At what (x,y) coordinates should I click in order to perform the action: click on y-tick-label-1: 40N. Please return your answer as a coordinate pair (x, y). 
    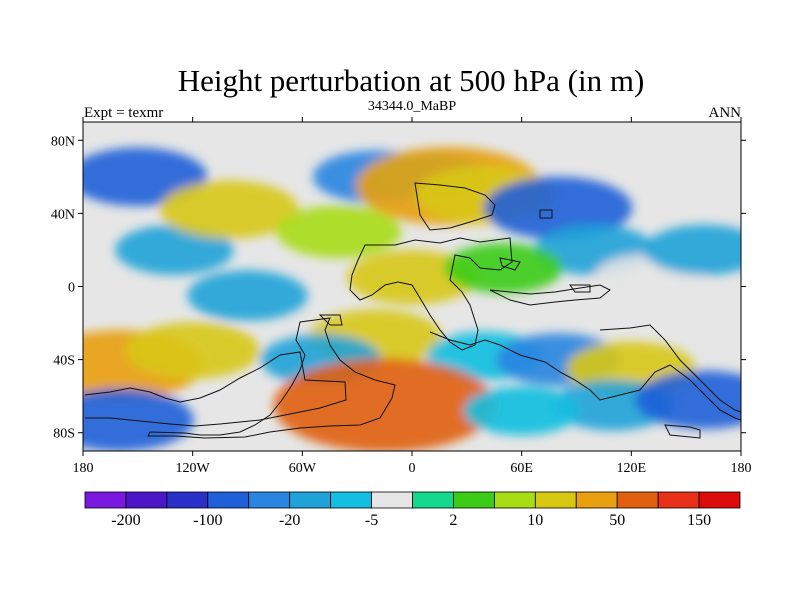
    Looking at the image, I should click on (63, 214).